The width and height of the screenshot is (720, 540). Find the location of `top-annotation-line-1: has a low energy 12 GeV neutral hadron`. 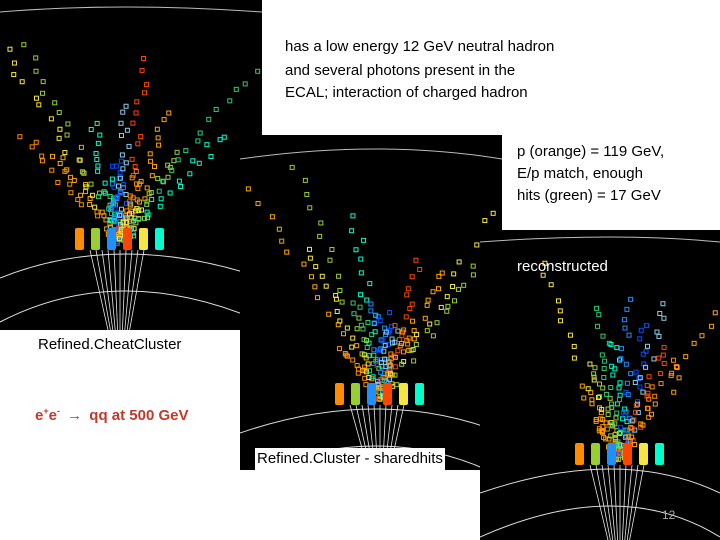

top-annotation-line-1: has a low energy 12 GeV neutral hadron is located at coordinates (420, 46).